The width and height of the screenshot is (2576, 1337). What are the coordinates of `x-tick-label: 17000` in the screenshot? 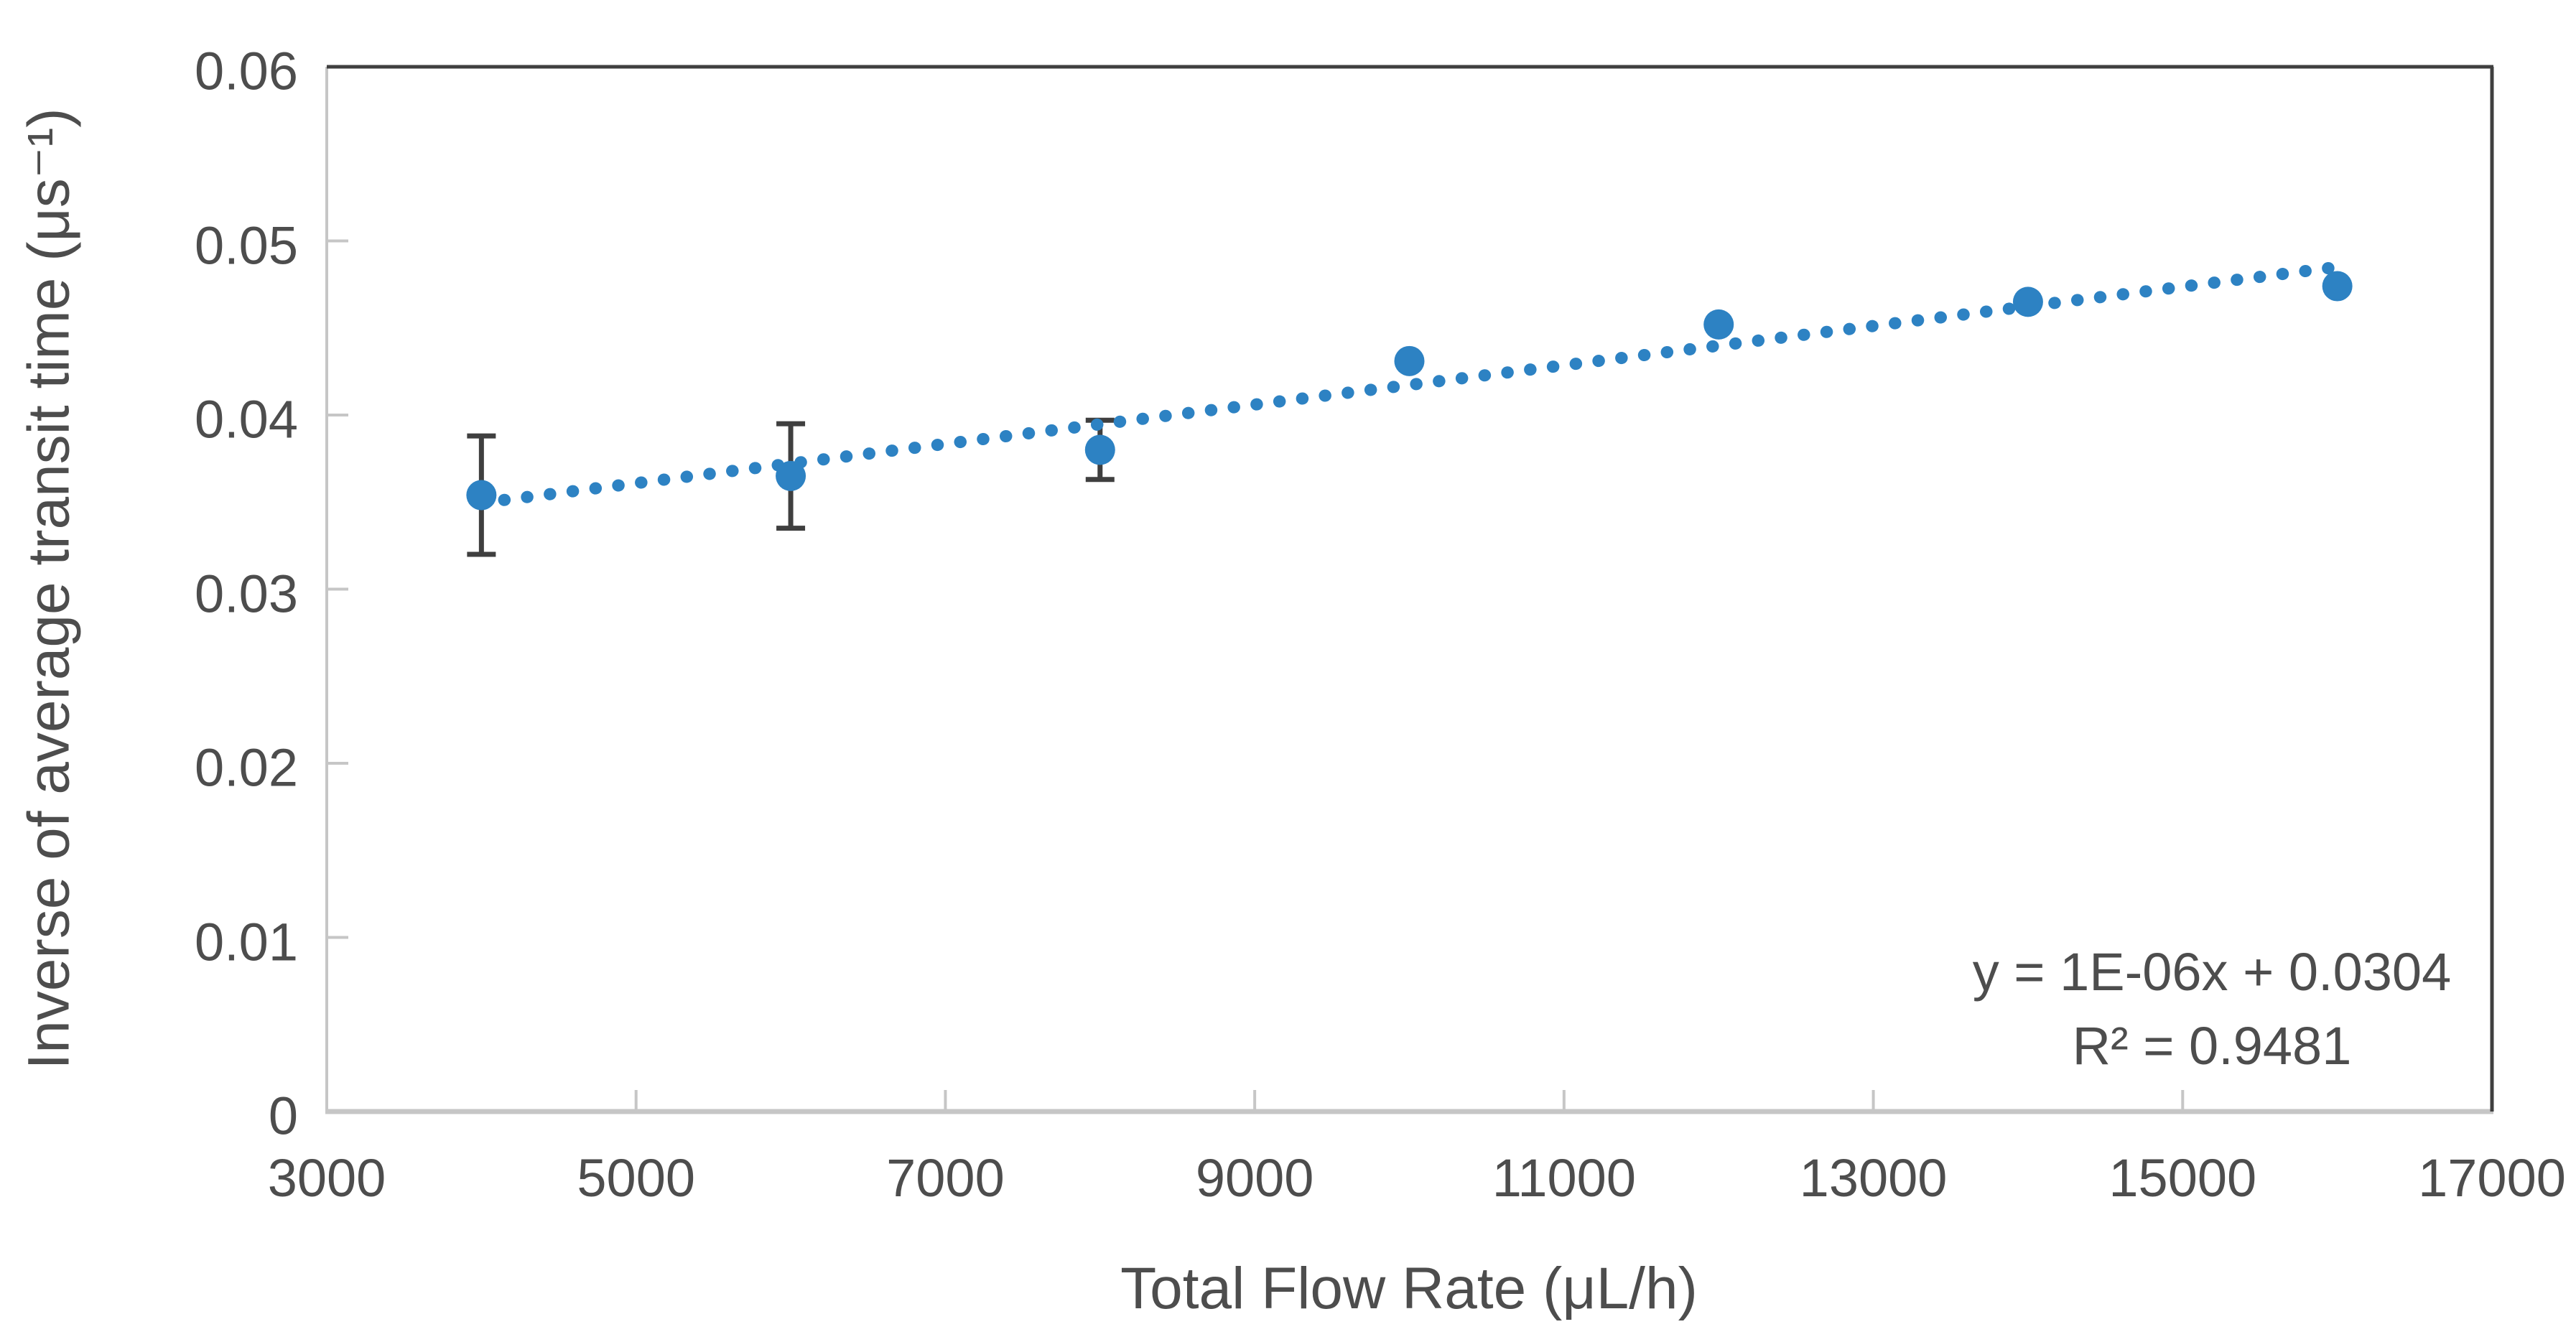 It's located at (2492, 1178).